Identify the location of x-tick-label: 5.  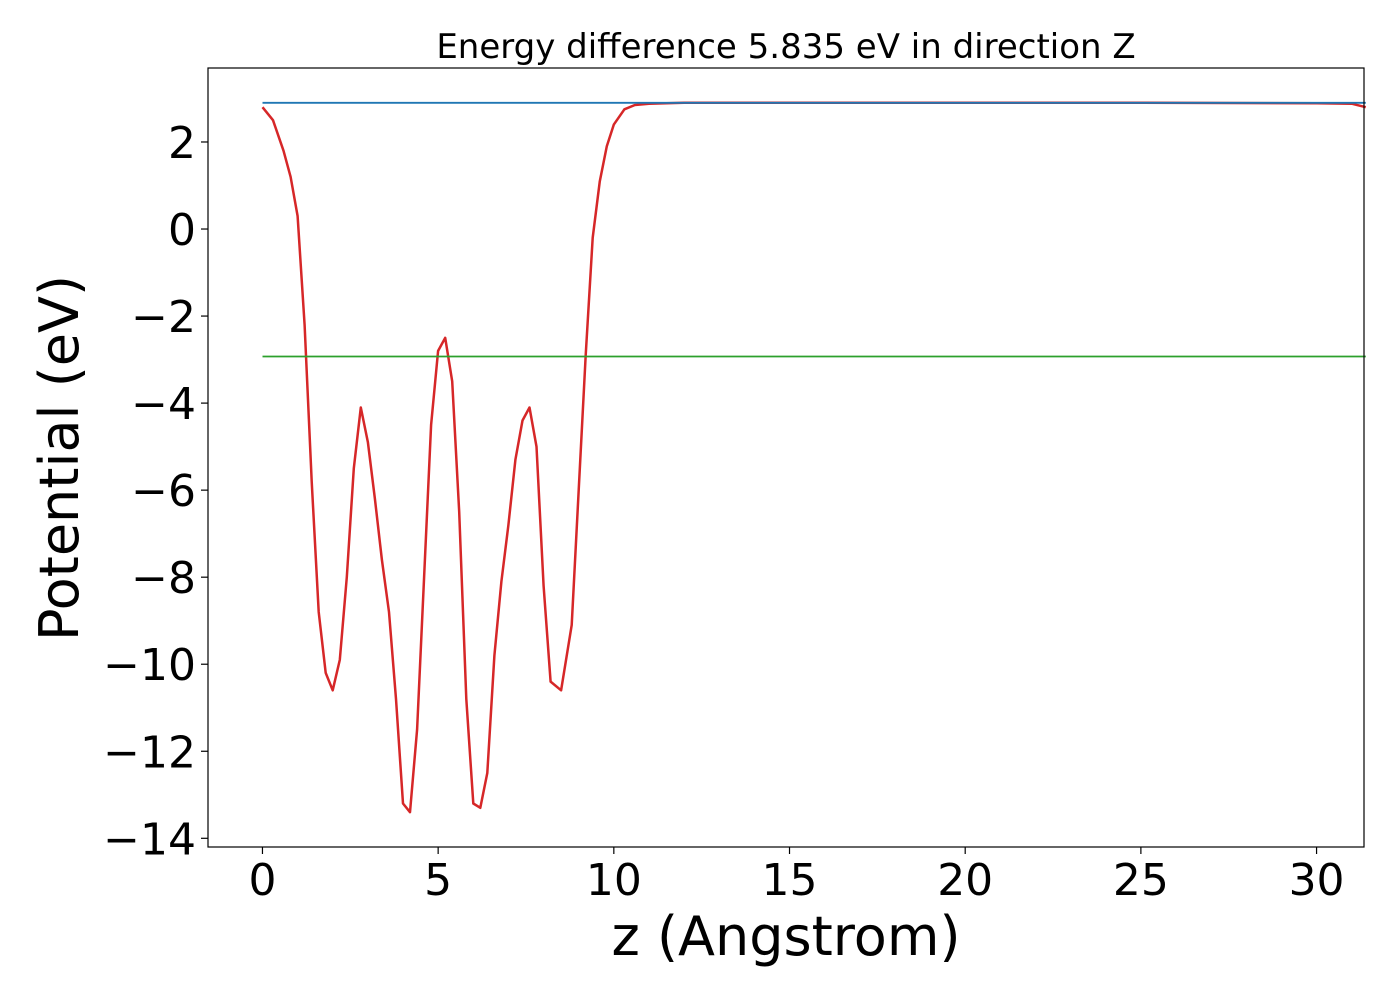
(438, 880).